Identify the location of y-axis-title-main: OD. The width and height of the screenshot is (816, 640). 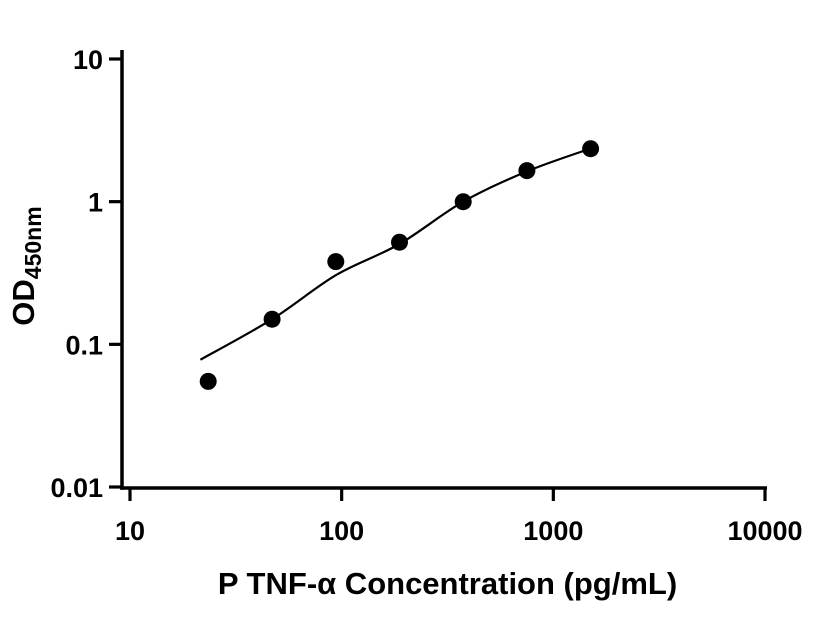
(23, 302).